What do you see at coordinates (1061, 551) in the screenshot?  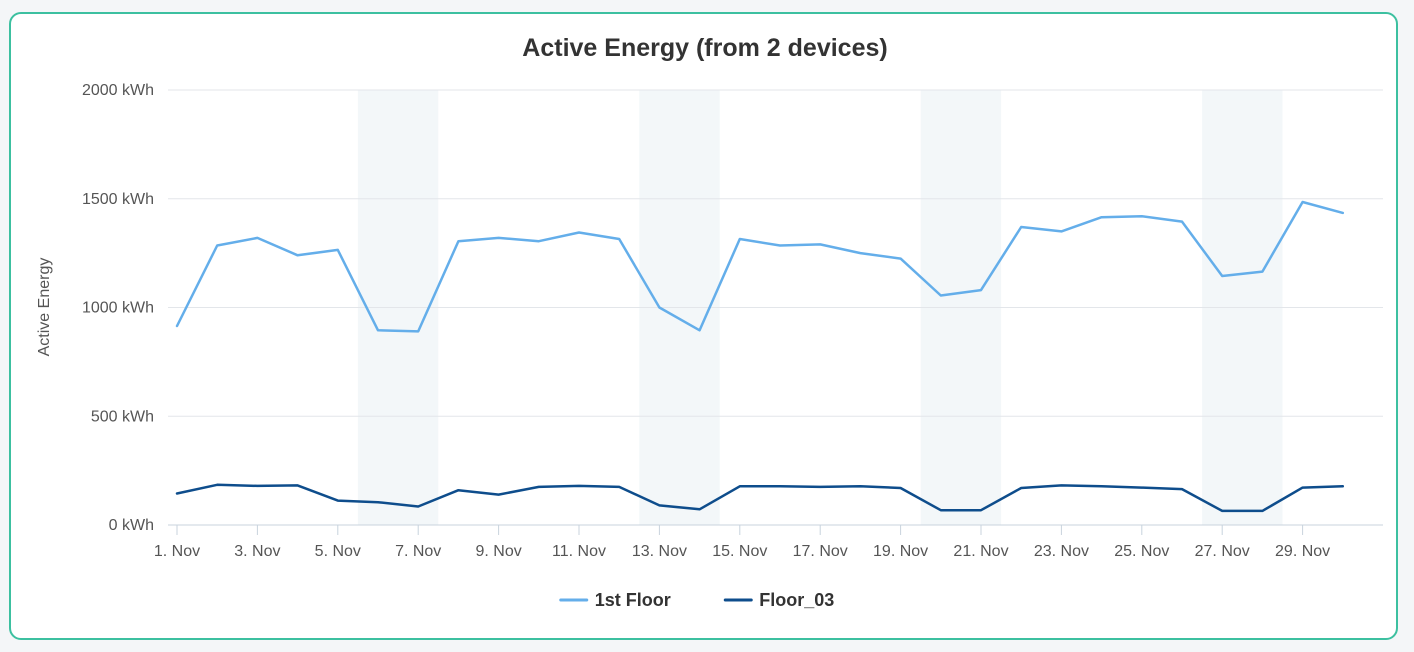 I see `x-tick-label: 23. Nov` at bounding box center [1061, 551].